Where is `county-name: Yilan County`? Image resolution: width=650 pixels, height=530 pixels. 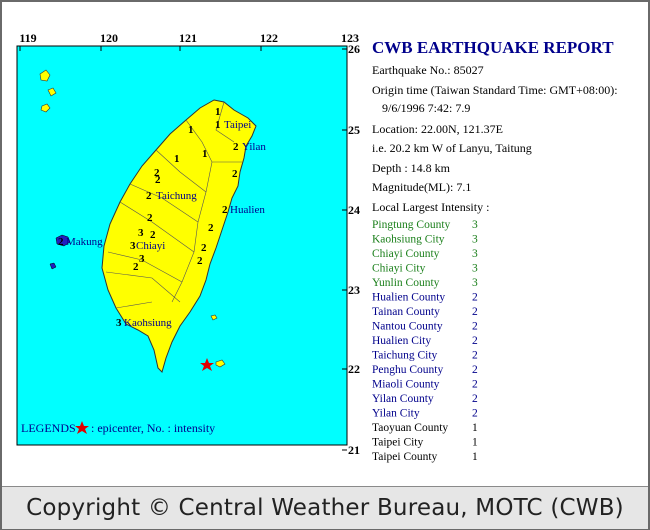 county-name: Yilan County is located at coordinates (403, 399).